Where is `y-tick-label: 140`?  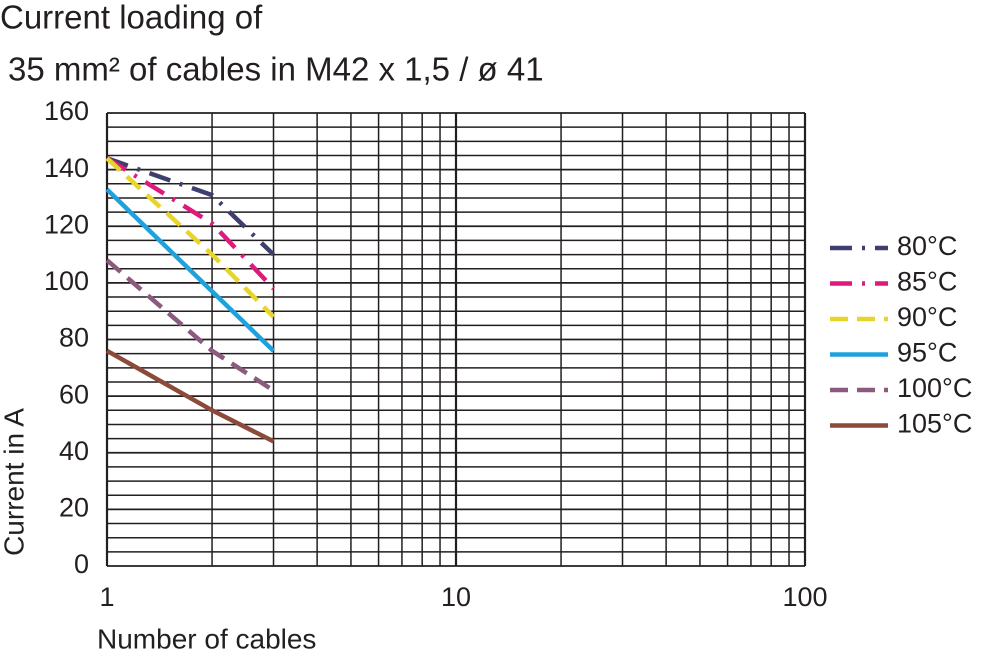 y-tick-label: 140 is located at coordinates (66, 168).